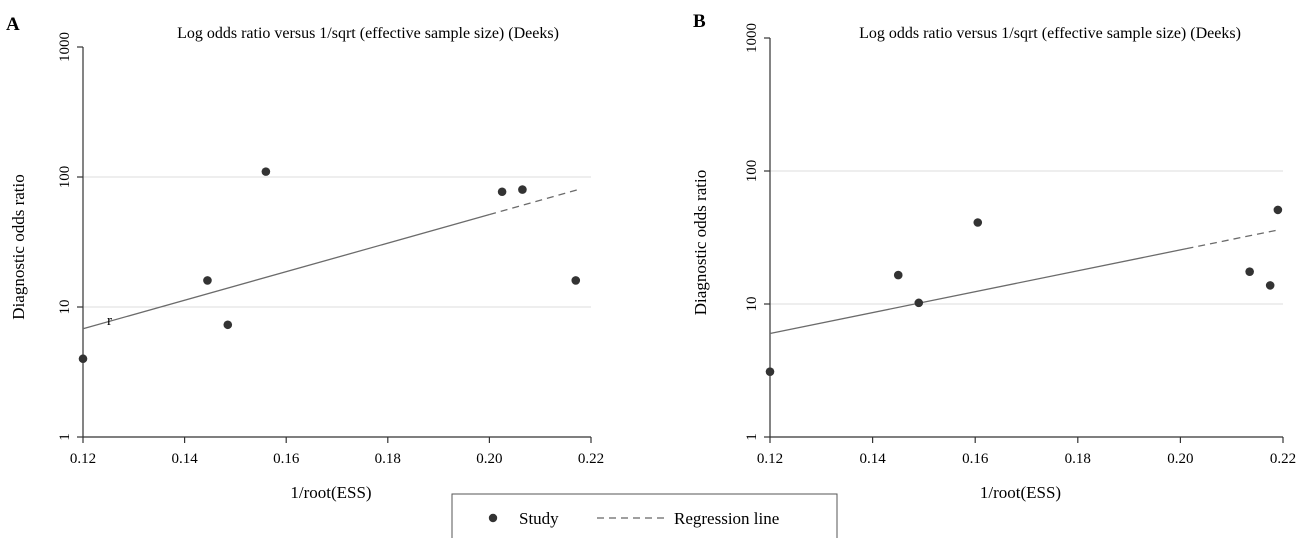  I want to click on legend-regression-label: Regression line, so click(726, 518).